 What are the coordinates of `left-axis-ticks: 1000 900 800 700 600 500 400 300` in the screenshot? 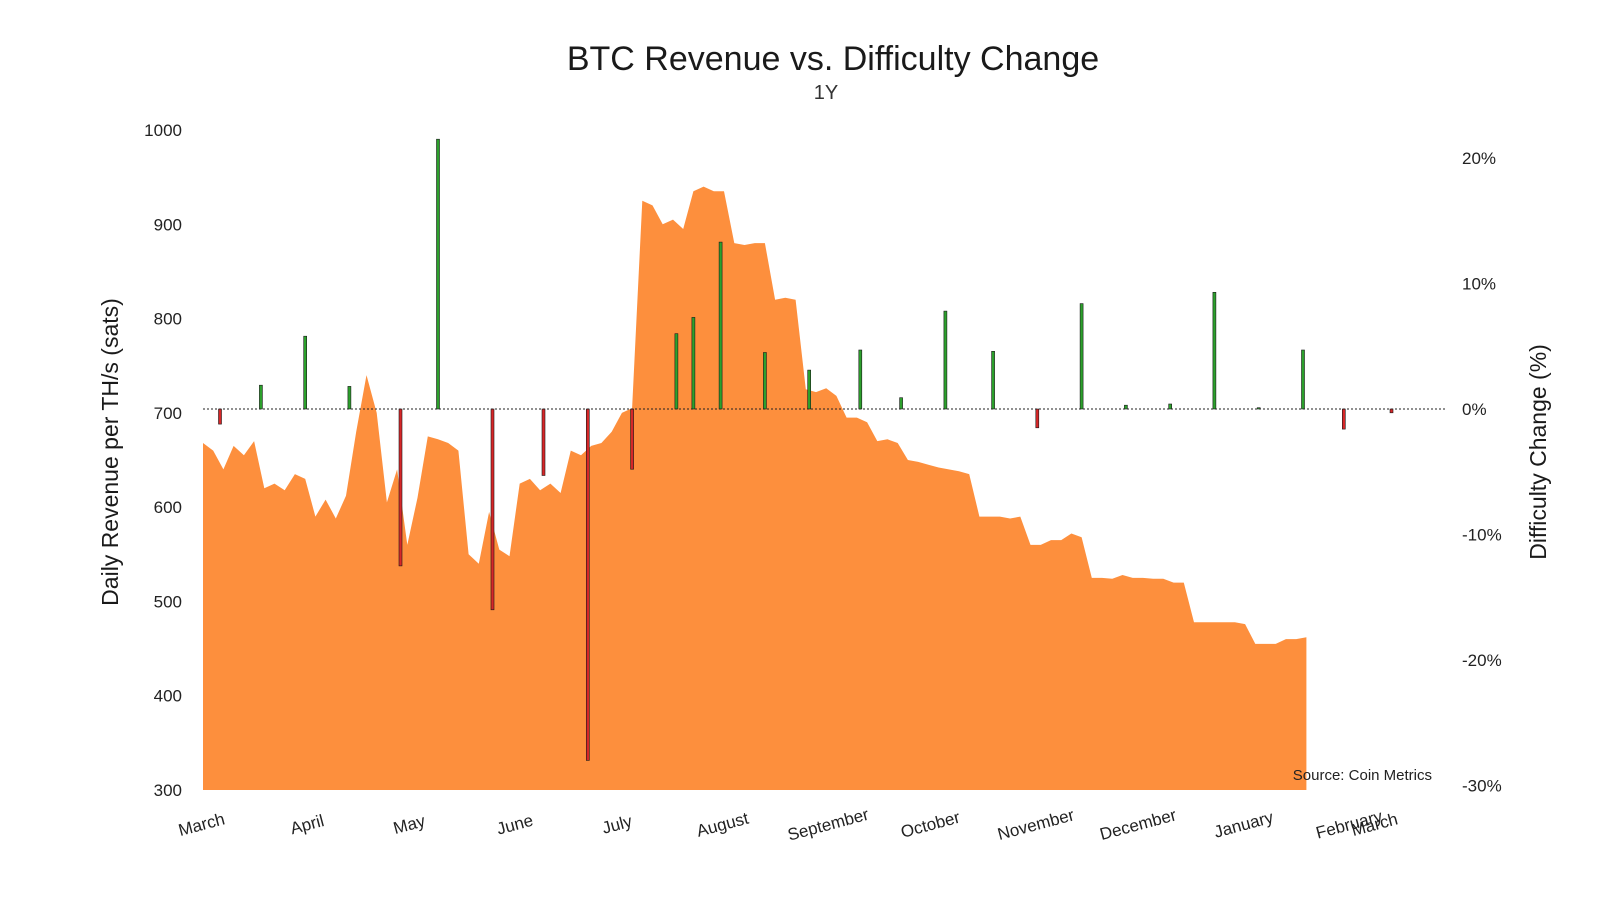 It's located at (163, 460).